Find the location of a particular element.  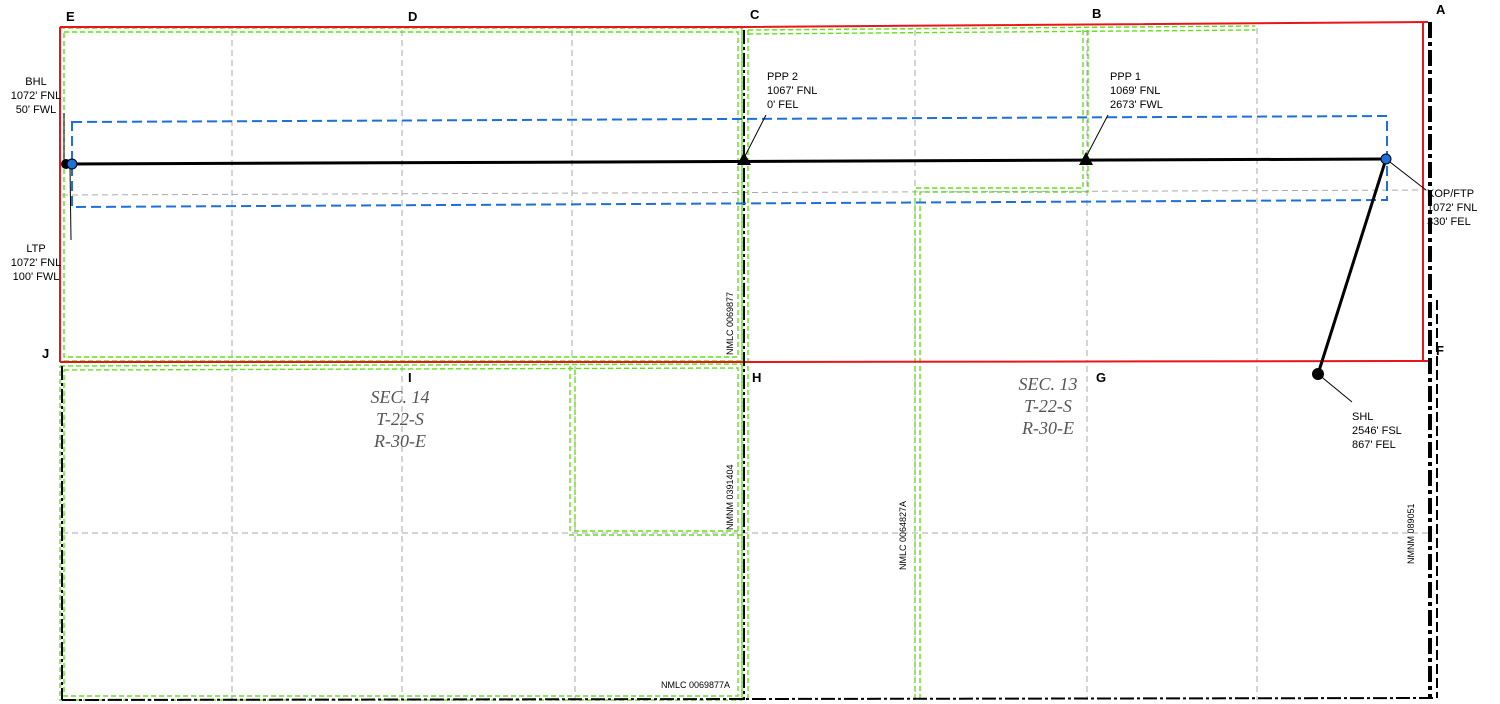

section-14-label: SEC. 14 T-22-S R-30-E is located at coordinates (399, 419).